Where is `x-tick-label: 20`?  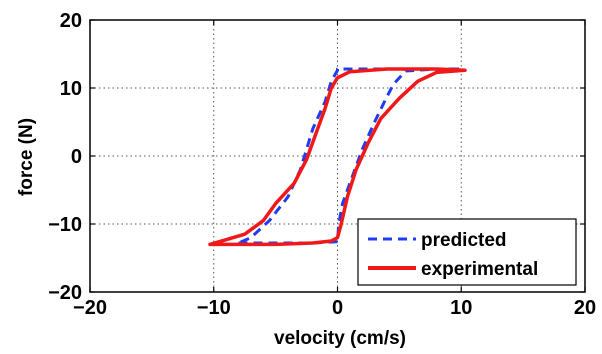
x-tick-label: 20 is located at coordinates (585, 308).